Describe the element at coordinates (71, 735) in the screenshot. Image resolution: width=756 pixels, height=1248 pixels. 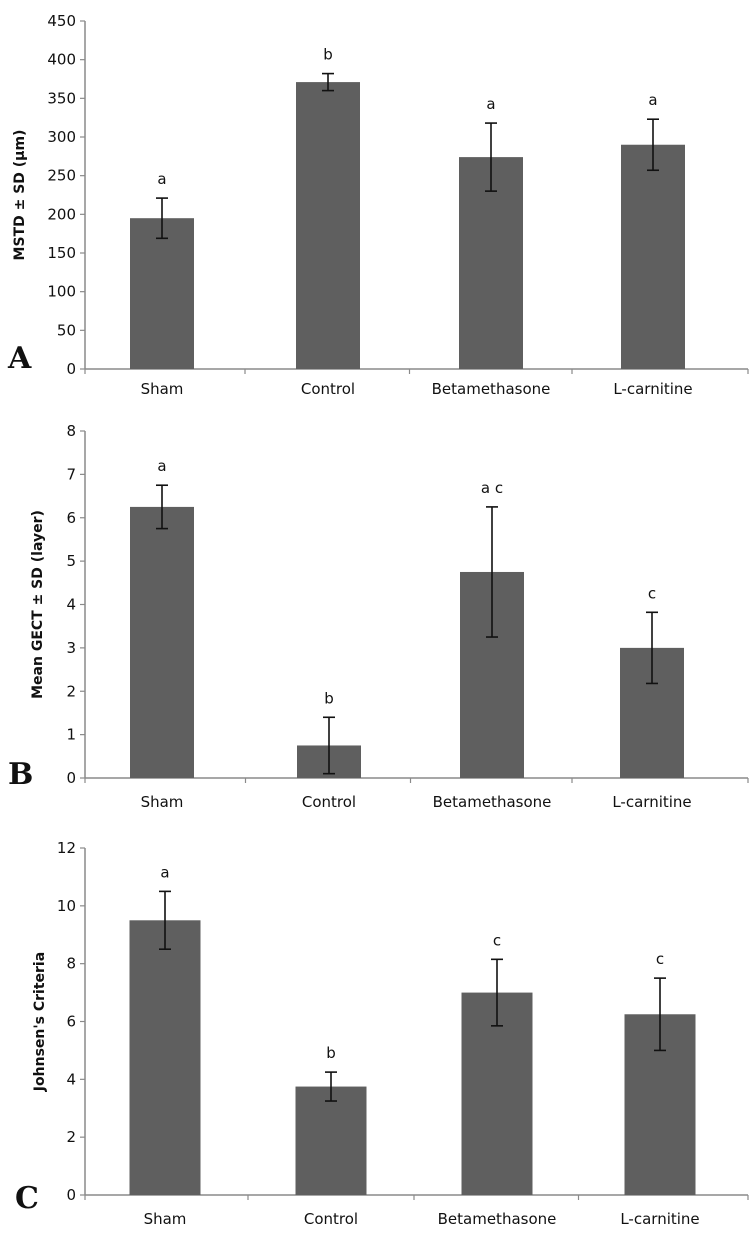
I see `y-tick-label: 1` at that location.